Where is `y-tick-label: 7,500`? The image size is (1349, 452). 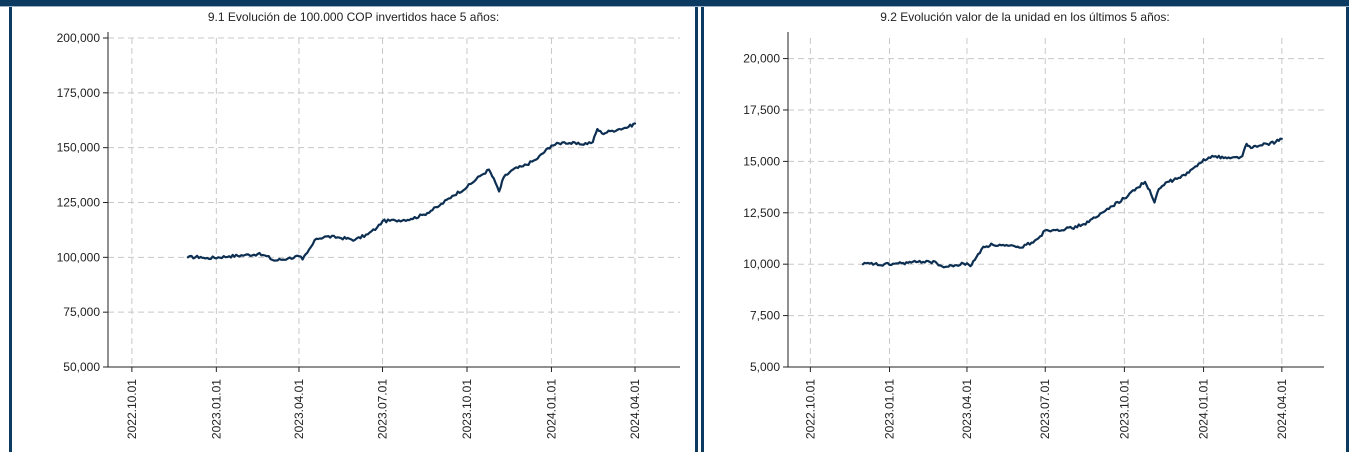 y-tick-label: 7,500 is located at coordinates (765, 316).